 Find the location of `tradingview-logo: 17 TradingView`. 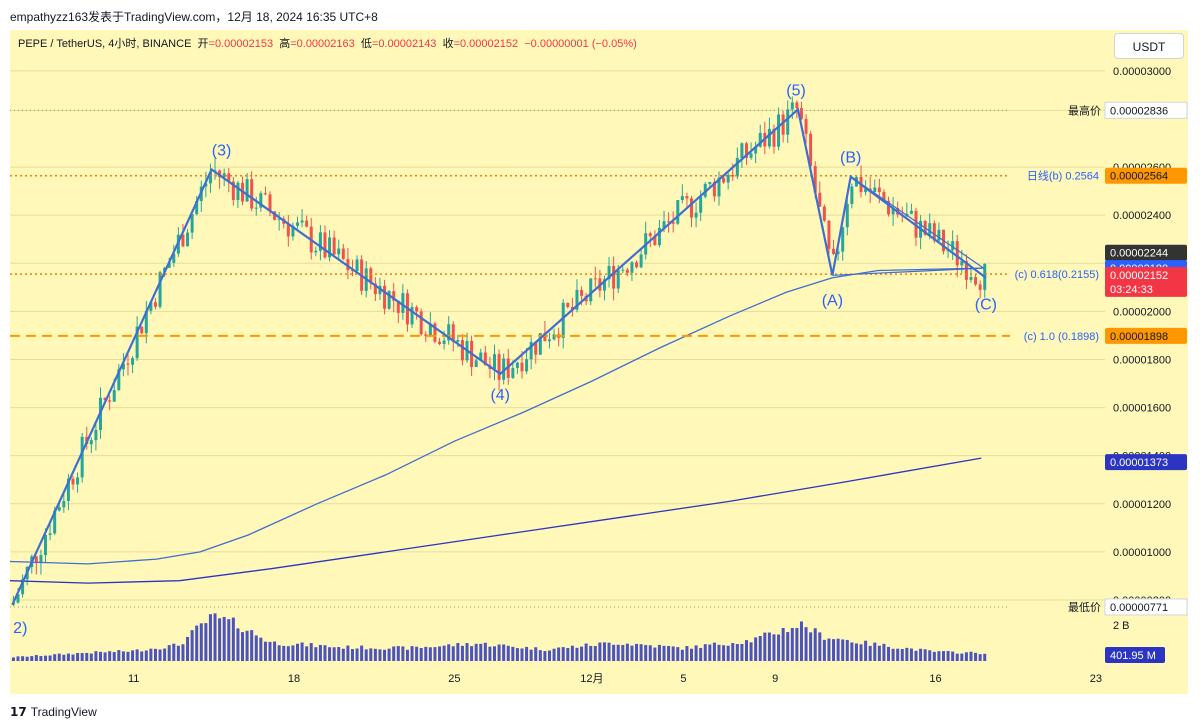

tradingview-logo: 17 TradingView is located at coordinates (53, 712).